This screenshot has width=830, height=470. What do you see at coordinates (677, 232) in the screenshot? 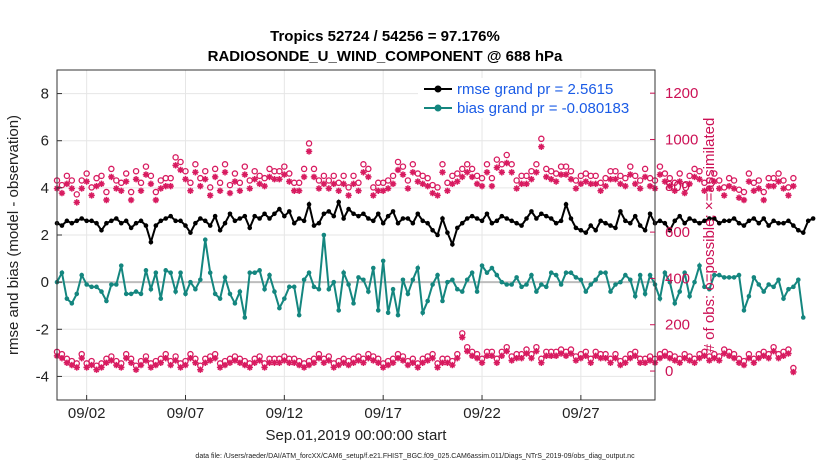
I see `y-tick-label-right: 600` at bounding box center [677, 232].